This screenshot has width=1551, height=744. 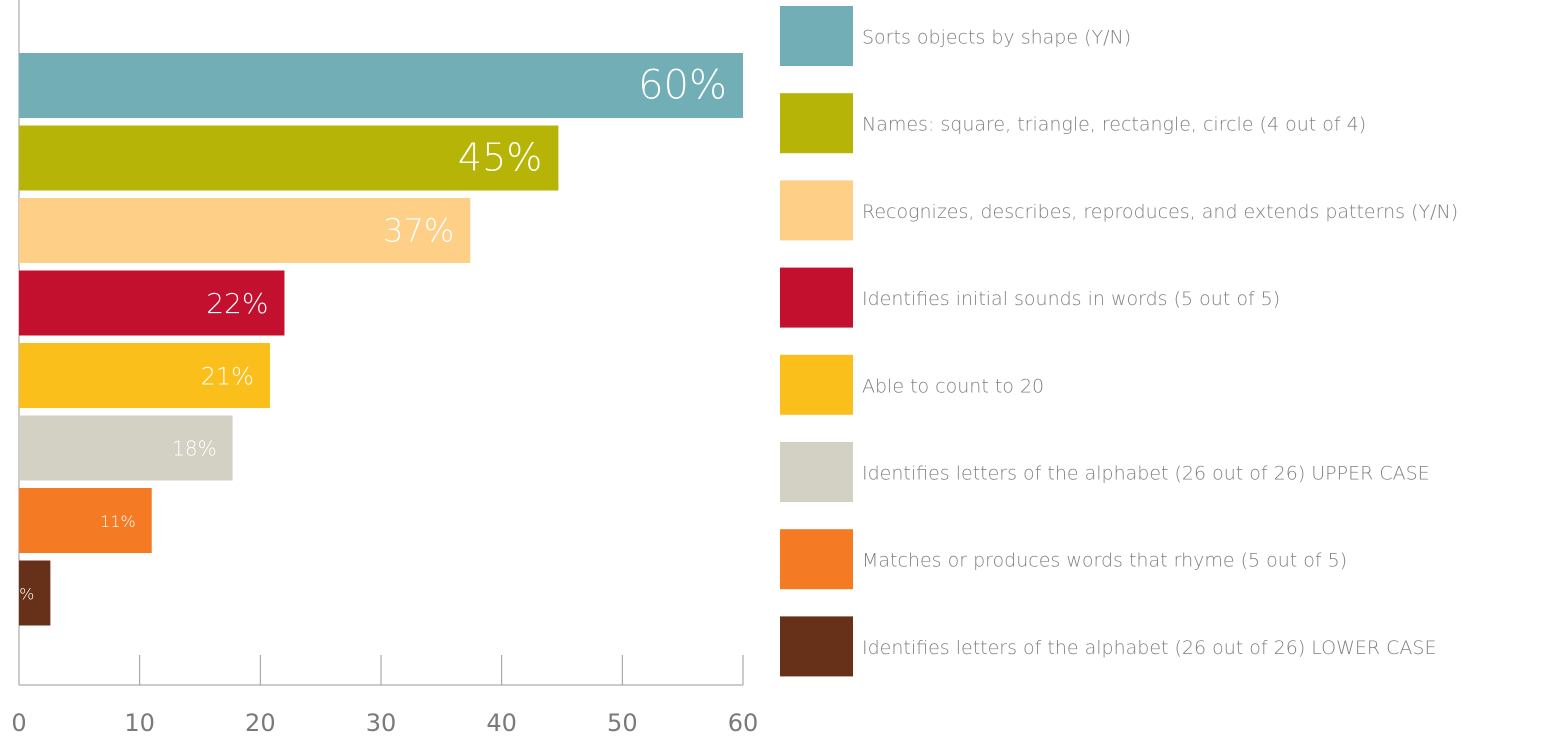 I want to click on x-tick-label: 60, so click(x=743, y=723).